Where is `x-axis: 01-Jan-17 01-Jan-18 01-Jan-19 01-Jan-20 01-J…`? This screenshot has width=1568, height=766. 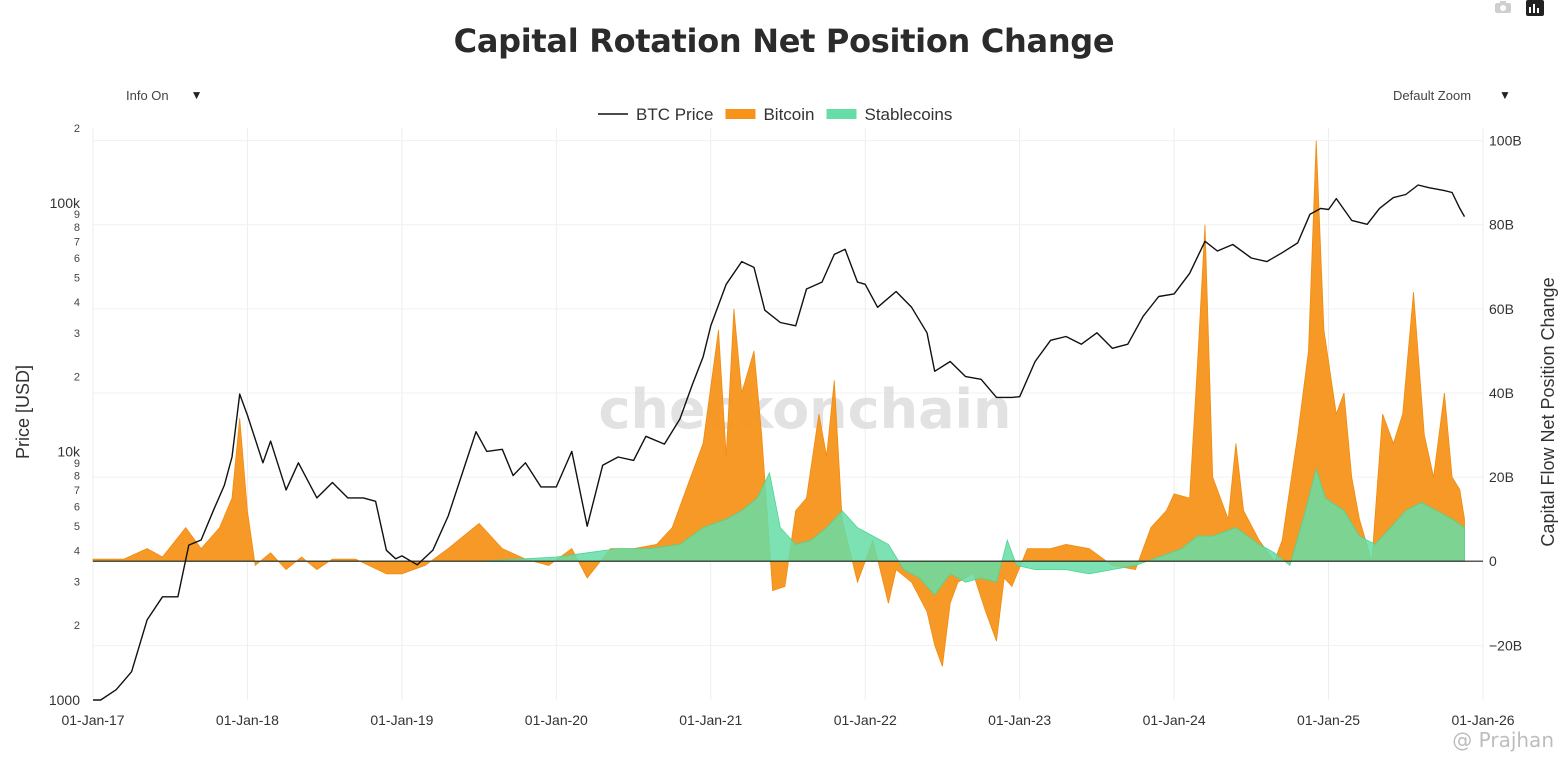
x-axis: 01-Jan-17 01-Jan-18 01-Jan-19 01-Jan-20 01-J… is located at coordinates (787, 720).